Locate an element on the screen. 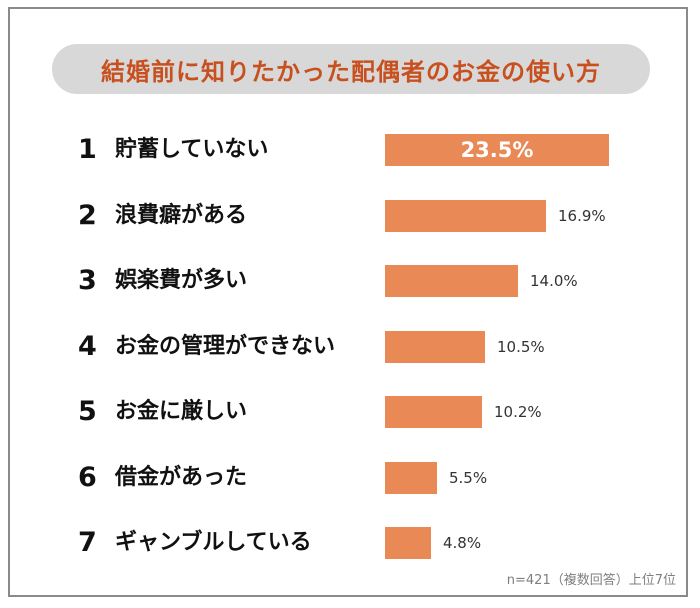 The width and height of the screenshot is (700, 608). rank-number: 6 is located at coordinates (87, 477).